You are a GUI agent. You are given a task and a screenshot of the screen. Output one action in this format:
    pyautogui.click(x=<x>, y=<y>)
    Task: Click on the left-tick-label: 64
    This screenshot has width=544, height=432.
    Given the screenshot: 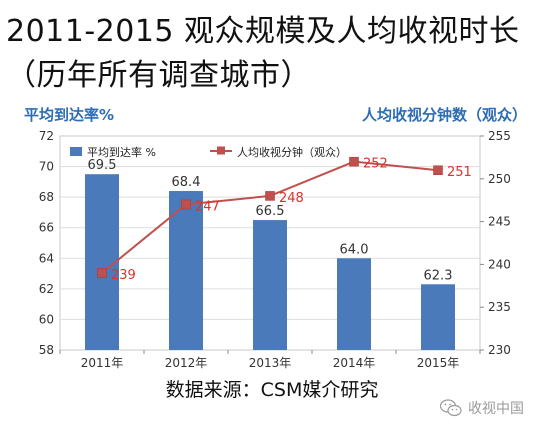 What is the action you would take?
    pyautogui.click(x=46, y=258)
    